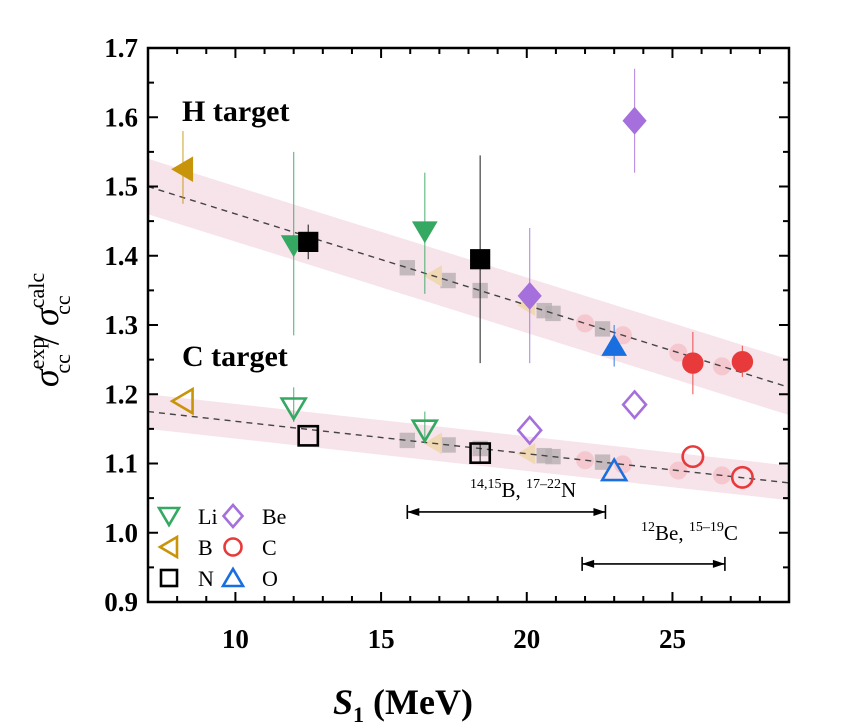 Image resolution: width=844 pixels, height=728 pixels. Describe the element at coordinates (468, 447) in the screenshot. I see `fit-line-C` at that location.